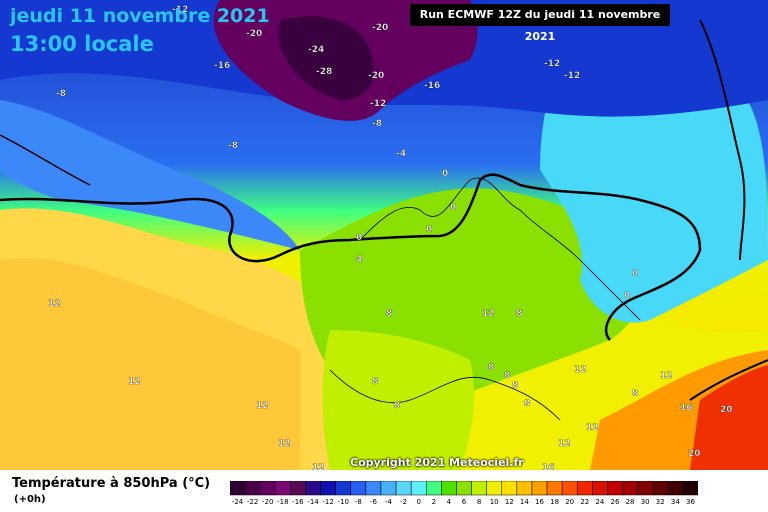 This screenshot has height=512, width=768. Describe the element at coordinates (313, 502) in the screenshot. I see `scale-label: -14` at that location.